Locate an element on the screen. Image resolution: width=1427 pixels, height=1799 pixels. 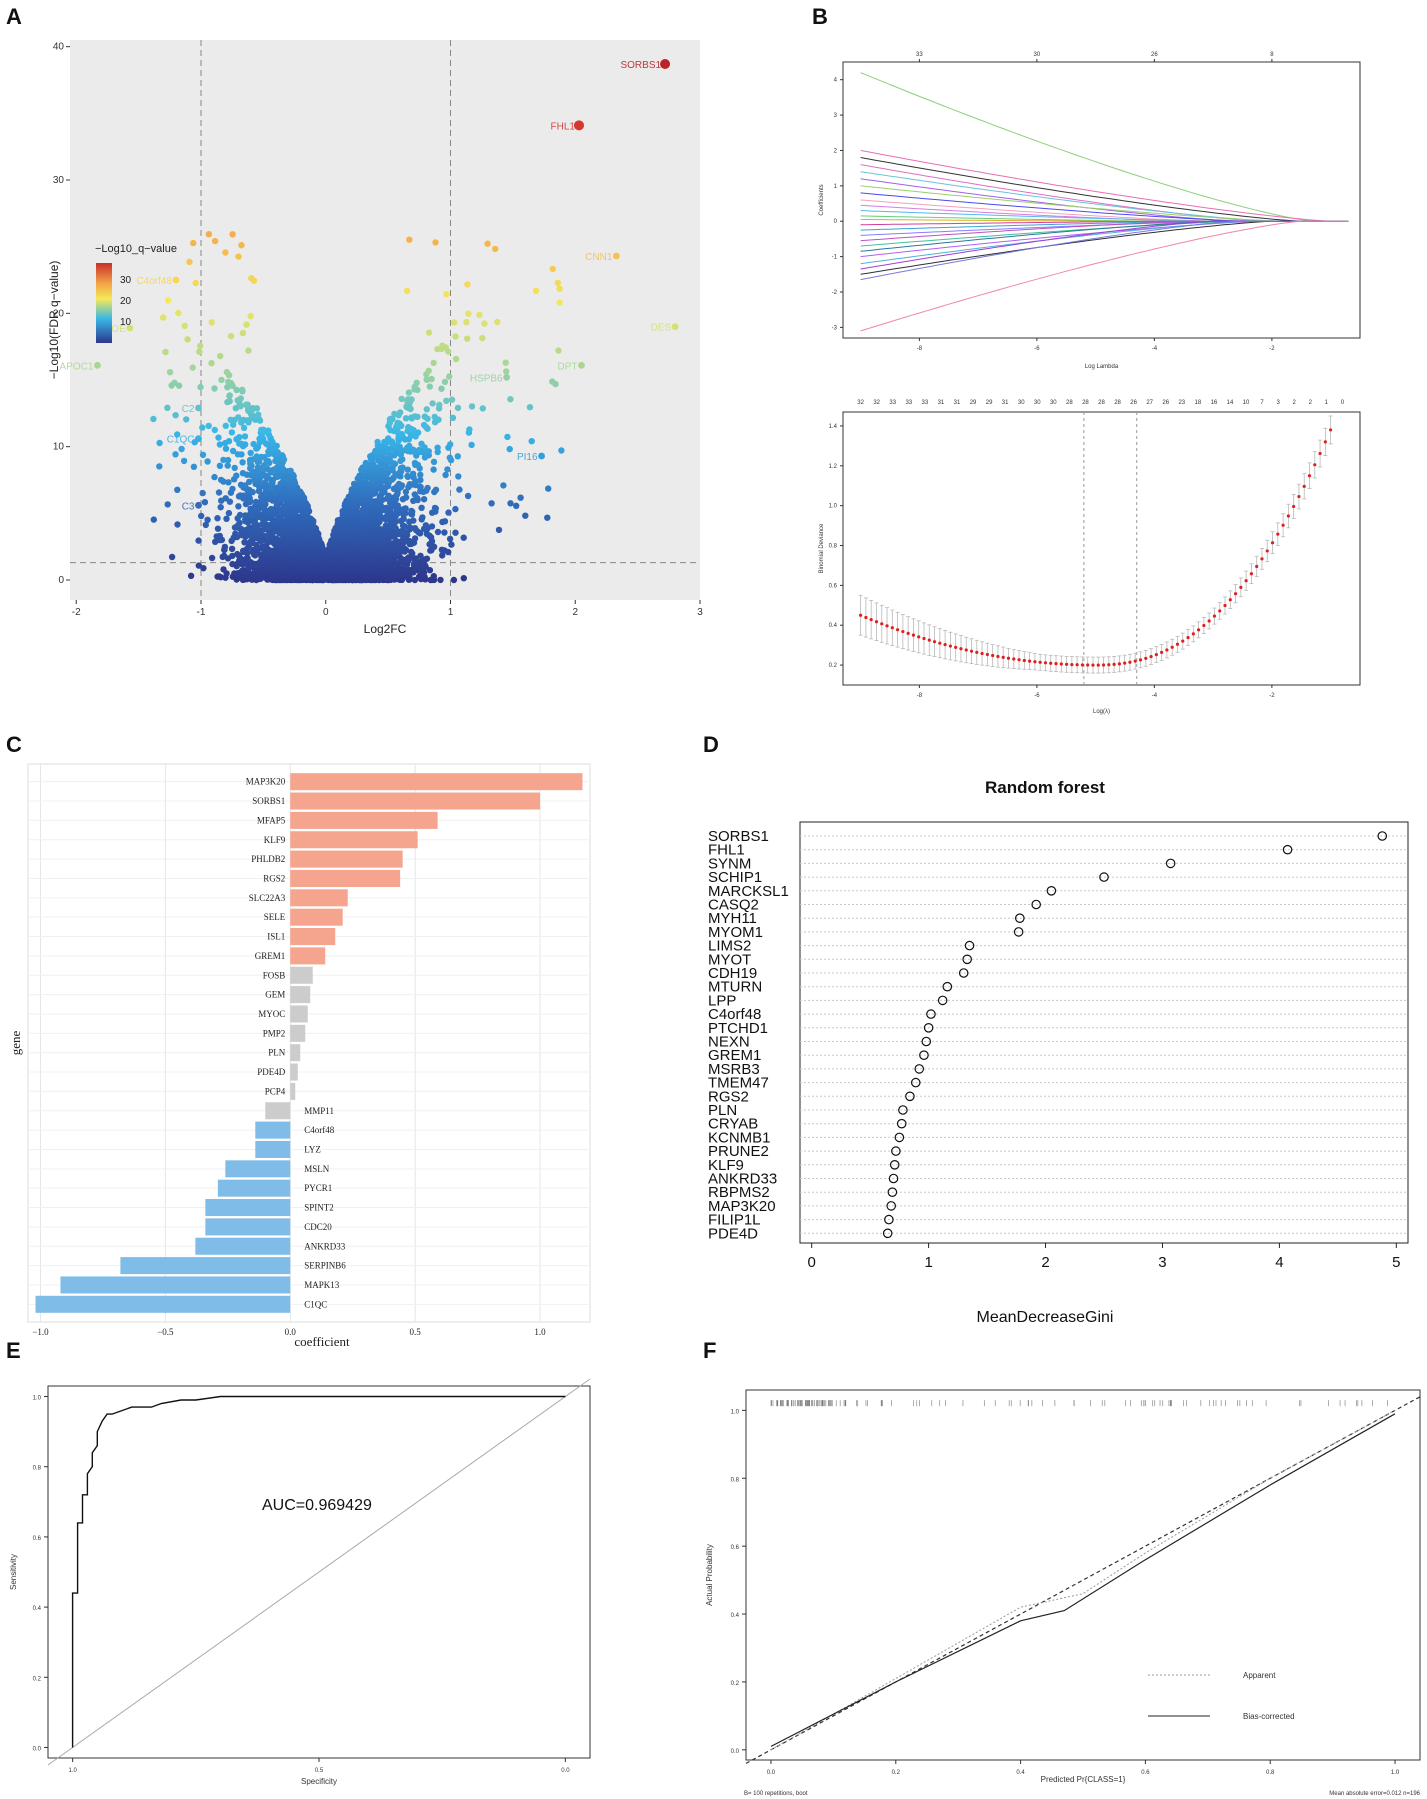
x-tick-label: -1 is located at coordinates (201, 612).